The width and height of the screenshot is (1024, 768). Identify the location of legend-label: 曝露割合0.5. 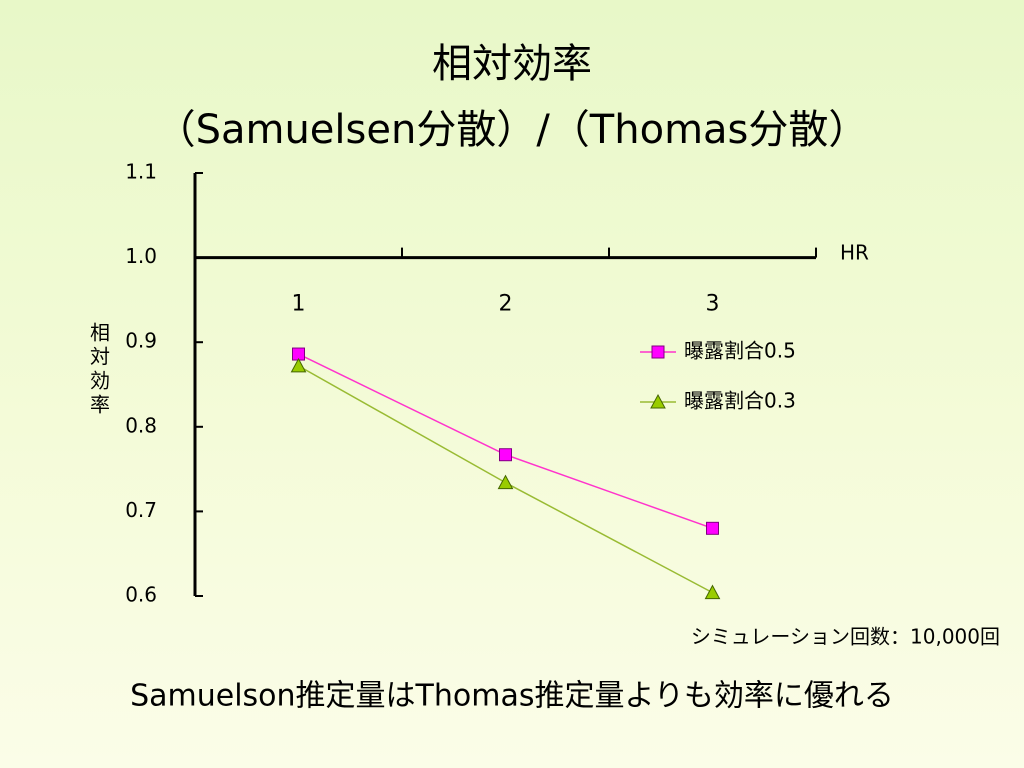
(740, 351).